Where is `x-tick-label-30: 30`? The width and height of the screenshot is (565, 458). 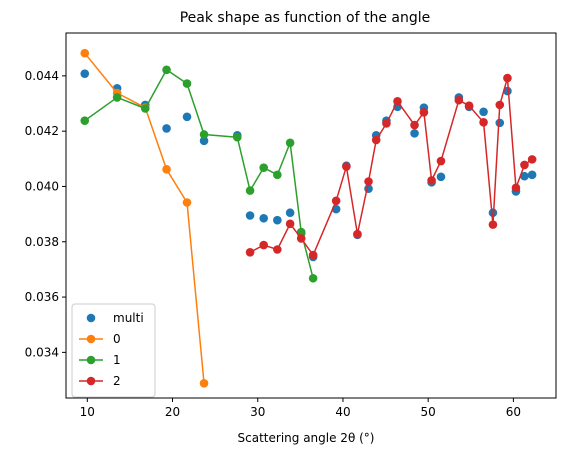 x-tick-label-30: 30 is located at coordinates (257, 412).